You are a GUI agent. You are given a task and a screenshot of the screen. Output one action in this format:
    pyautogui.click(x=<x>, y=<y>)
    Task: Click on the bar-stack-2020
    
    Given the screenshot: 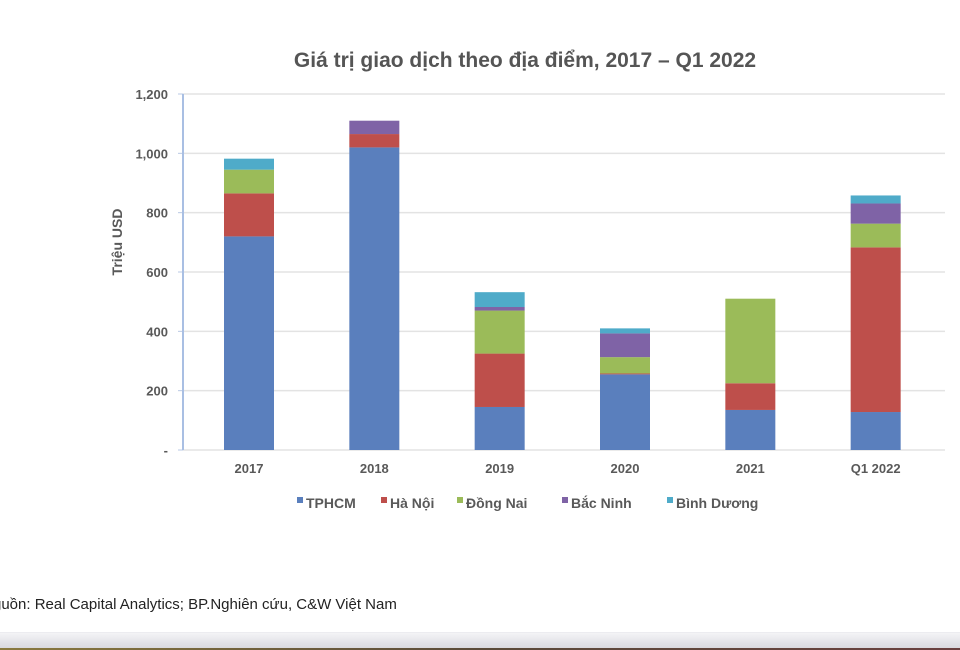 What is the action you would take?
    pyautogui.click(x=625, y=389)
    